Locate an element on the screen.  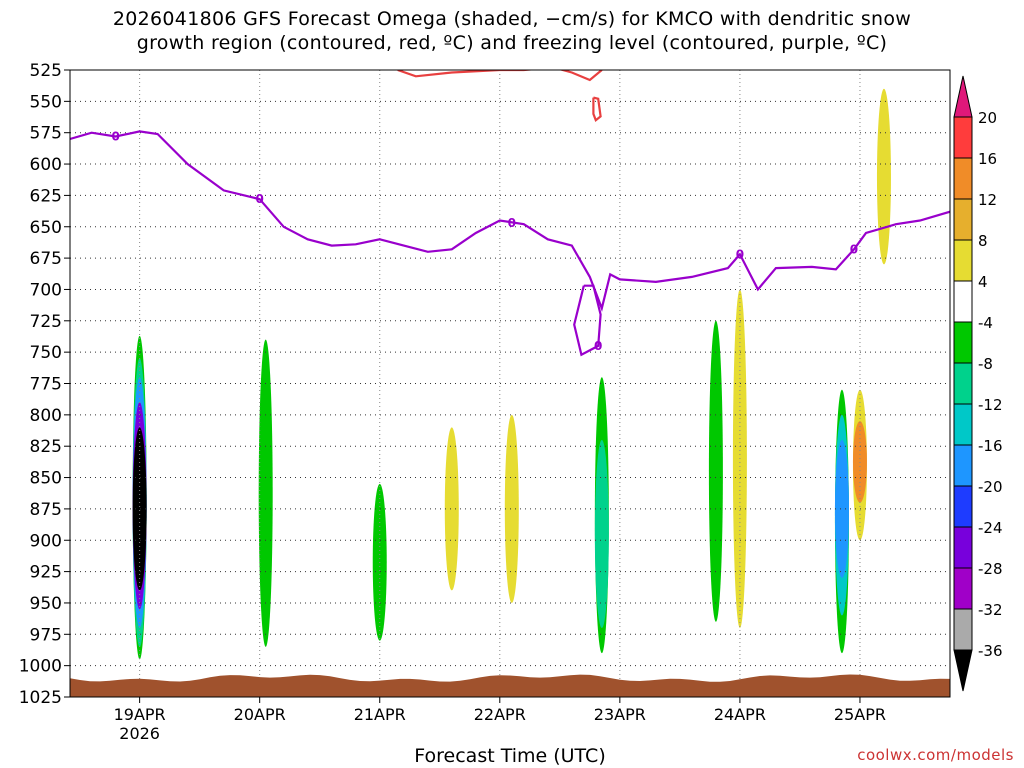
y-tick-label: 900 is located at coordinates (46, 541).